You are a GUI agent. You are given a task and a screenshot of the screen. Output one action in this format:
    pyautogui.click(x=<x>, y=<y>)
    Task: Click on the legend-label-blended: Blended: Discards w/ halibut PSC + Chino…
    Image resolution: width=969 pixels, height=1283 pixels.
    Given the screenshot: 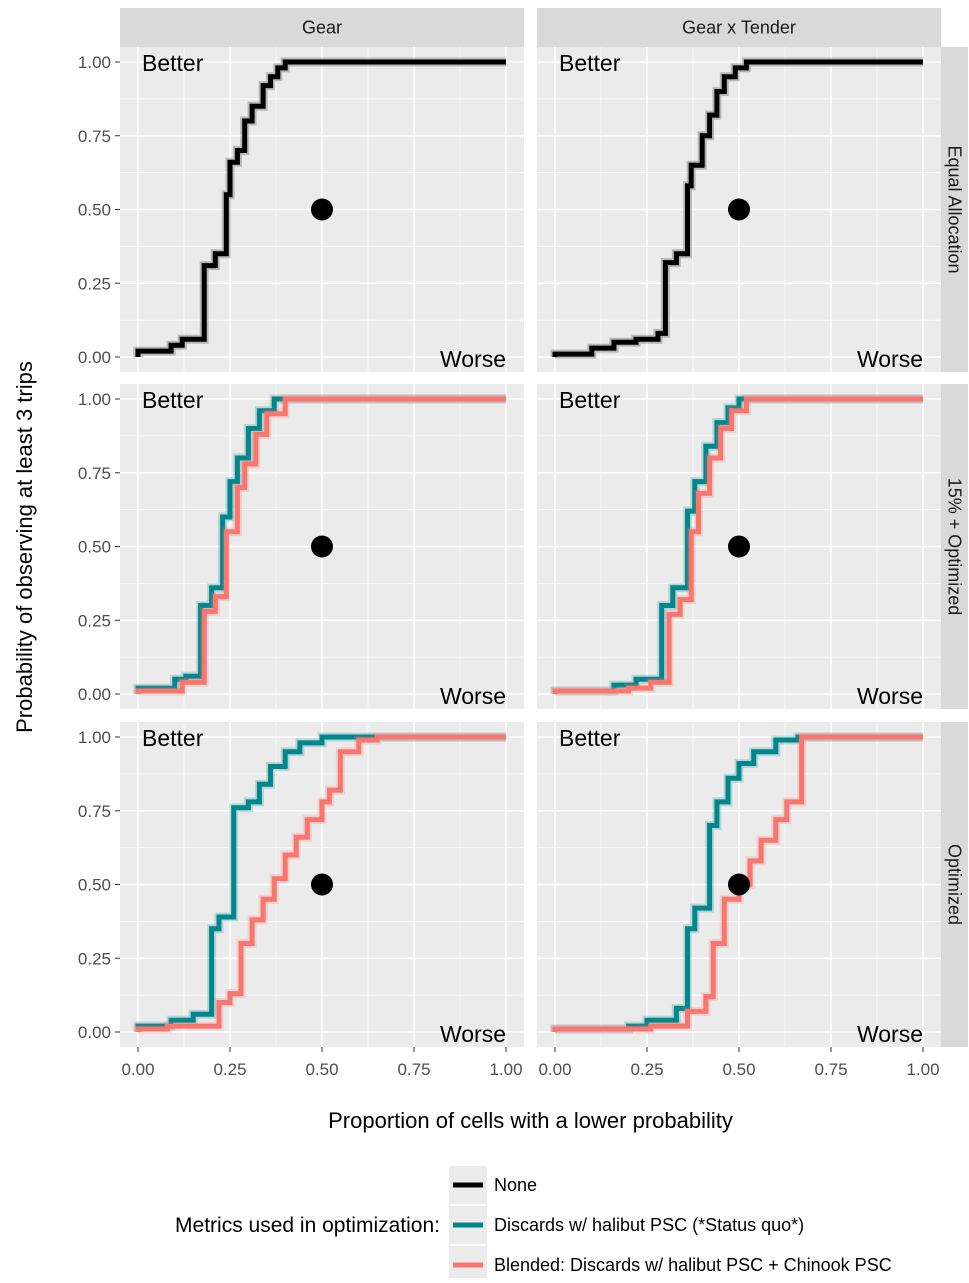 What is the action you would take?
    pyautogui.click(x=693, y=1265)
    